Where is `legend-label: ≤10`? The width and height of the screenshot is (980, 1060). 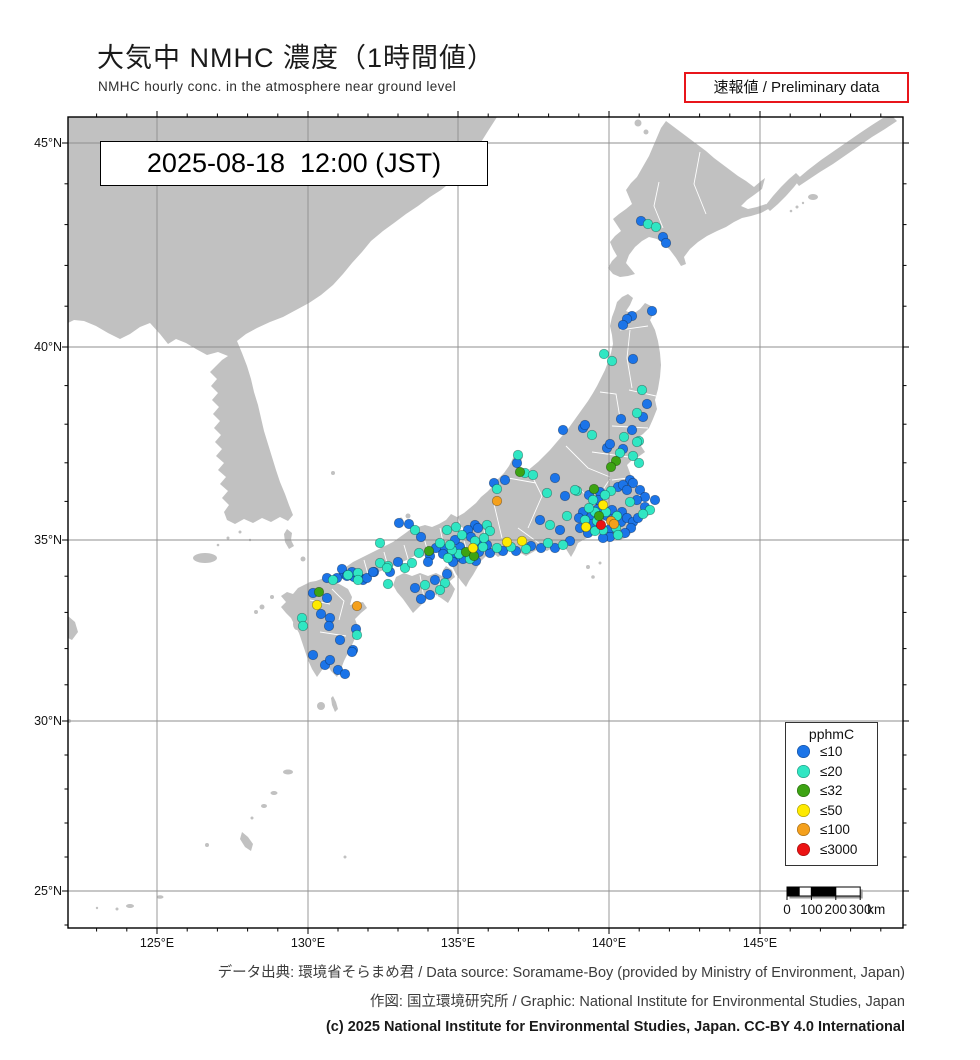
legend-label: ≤10 is located at coordinates (831, 752).